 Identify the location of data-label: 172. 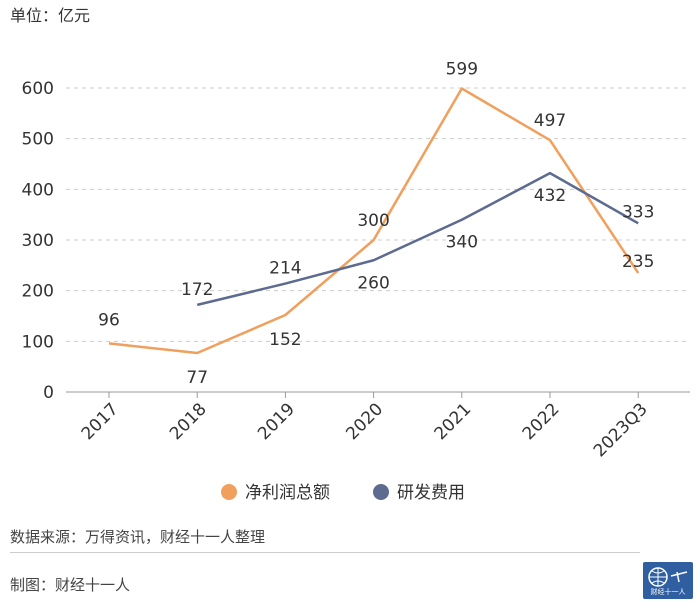
(197, 290).